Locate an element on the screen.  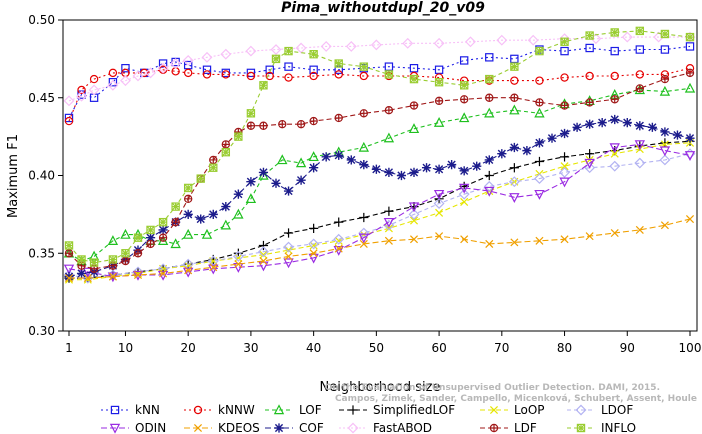
legend-marker-odin is located at coordinates (115, 428).